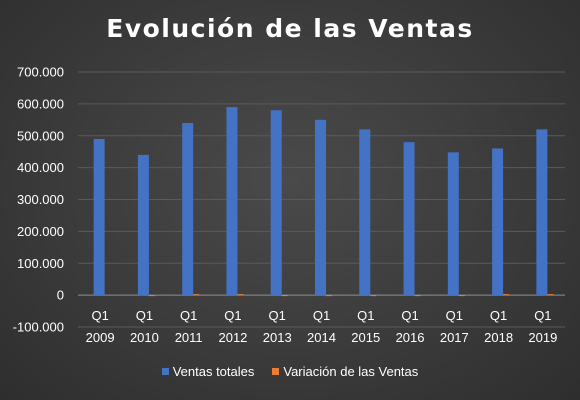 This screenshot has width=580, height=400. What do you see at coordinates (290, 28) in the screenshot?
I see `chart-title: Evolución de las Ventas` at bounding box center [290, 28].